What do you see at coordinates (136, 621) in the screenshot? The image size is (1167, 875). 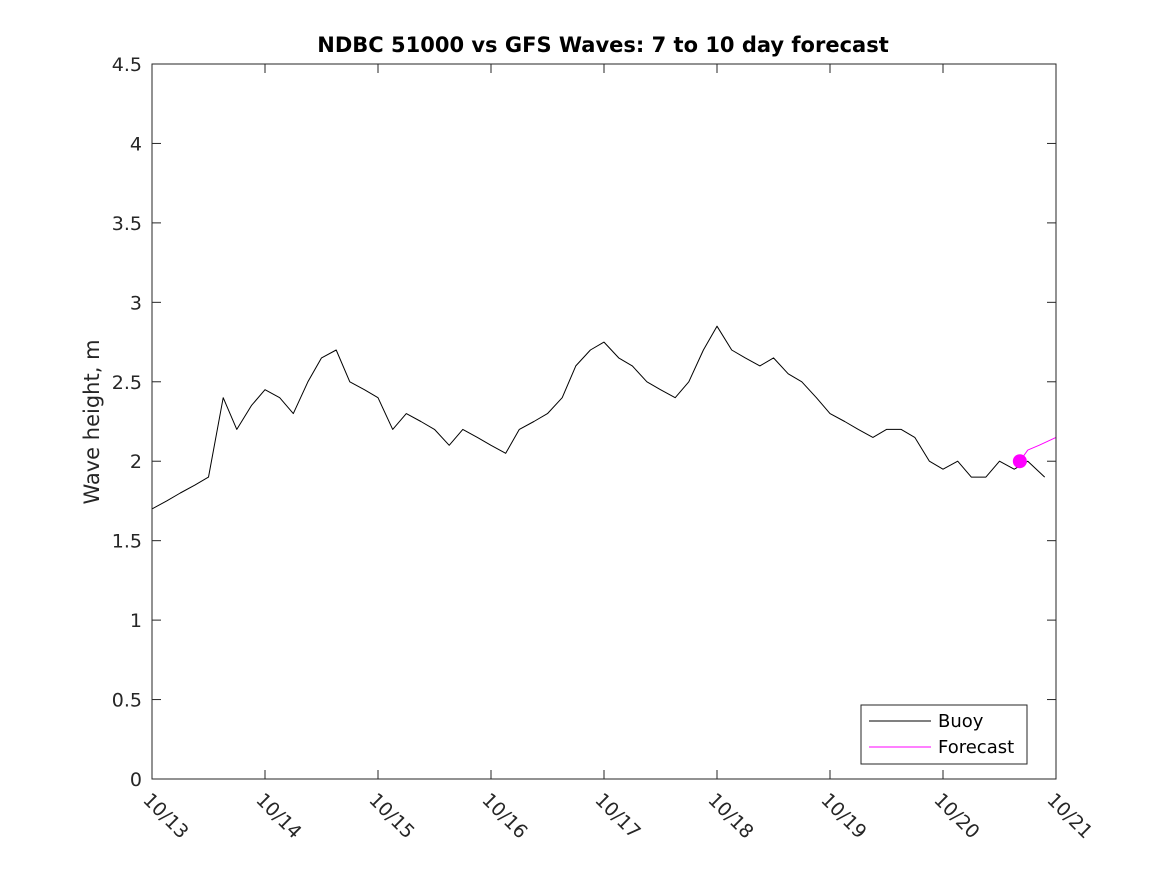 I see `y-tick-label: 1` at bounding box center [136, 621].